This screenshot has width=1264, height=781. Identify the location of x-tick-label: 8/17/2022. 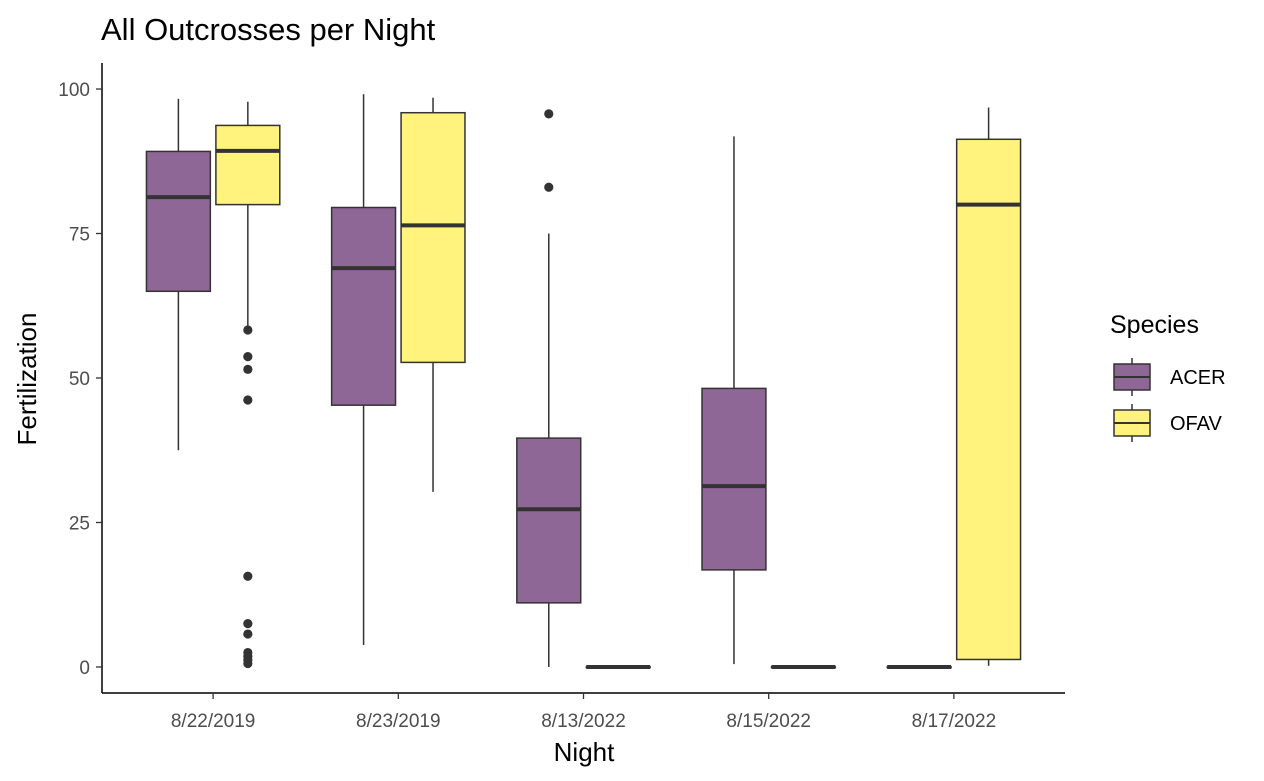
(954, 721).